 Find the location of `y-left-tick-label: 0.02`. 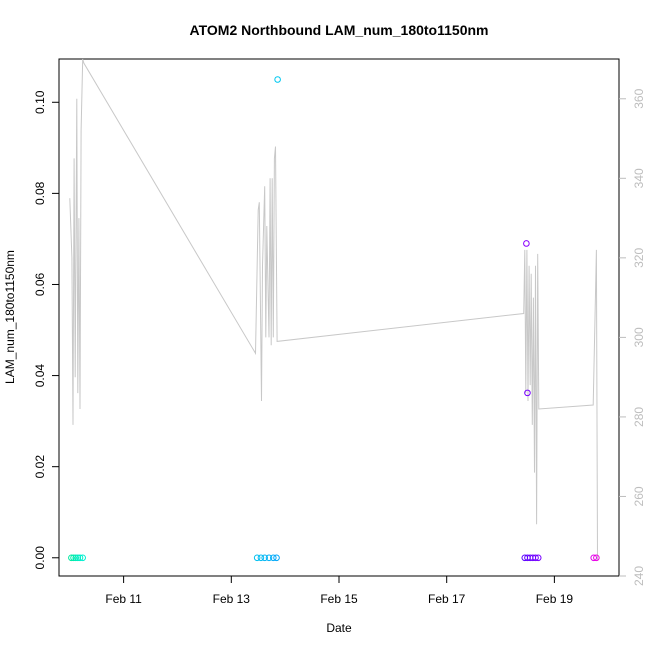

y-left-tick-label: 0.02 is located at coordinates (40, 467).